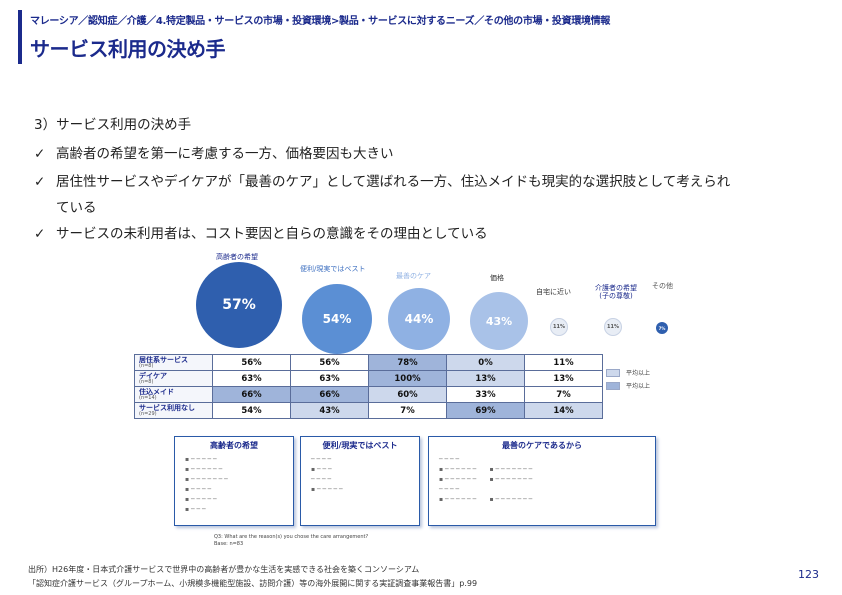 The height and width of the screenshot is (595, 842). Describe the element at coordinates (485, 394) in the screenshot. I see `table-cell: 33%` at that location.